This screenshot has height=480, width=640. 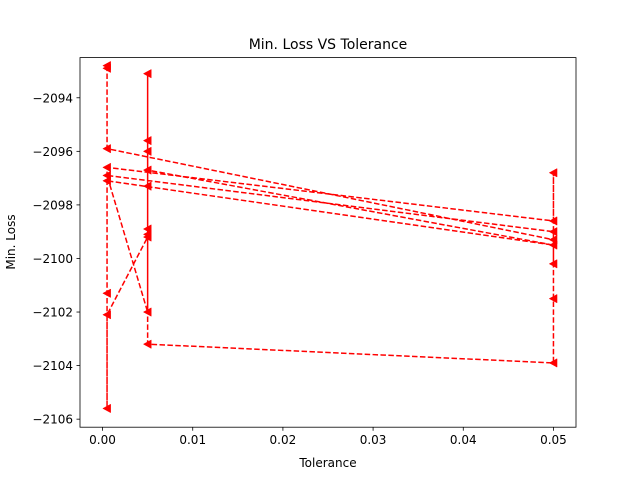 What do you see at coordinates (327, 463) in the screenshot?
I see `x-axis-title: Tolerance` at bounding box center [327, 463].